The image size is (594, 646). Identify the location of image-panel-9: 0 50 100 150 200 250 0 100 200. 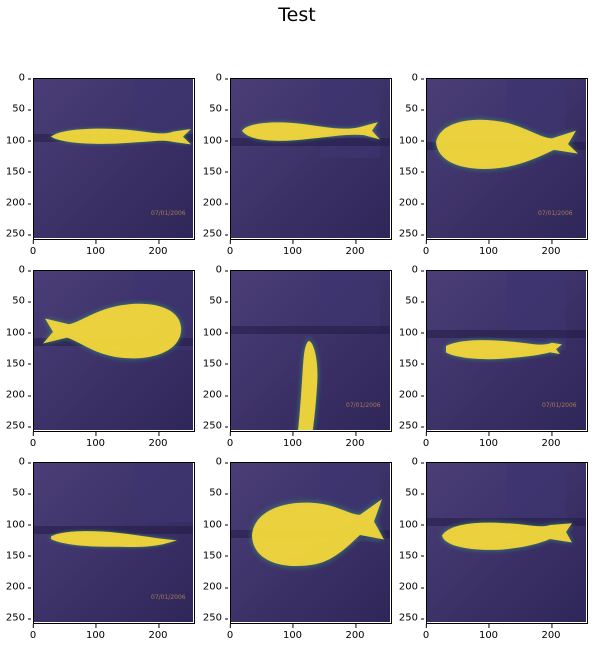
(493, 549).